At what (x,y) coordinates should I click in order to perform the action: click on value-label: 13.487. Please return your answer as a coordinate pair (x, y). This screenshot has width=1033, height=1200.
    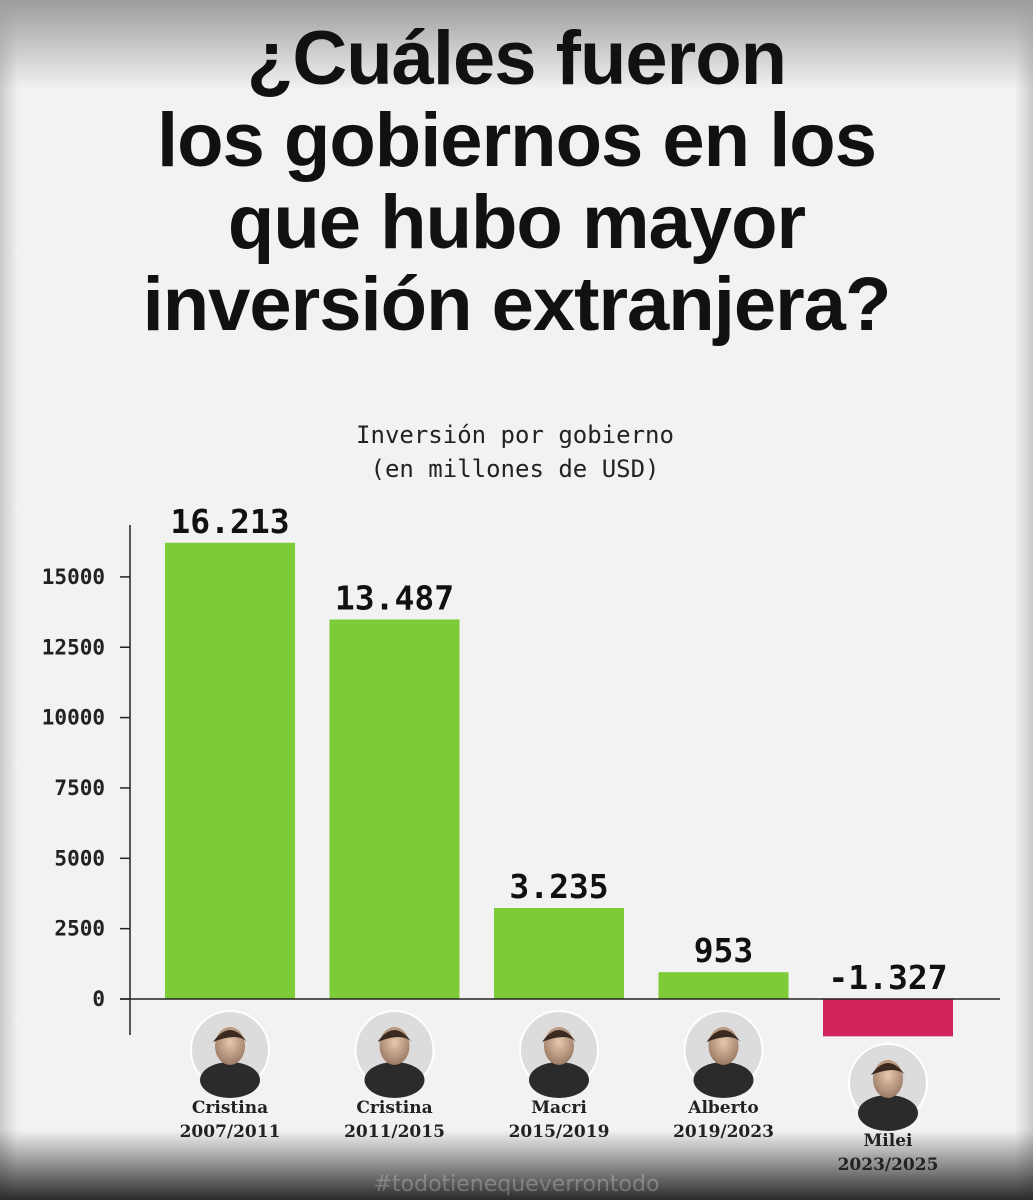
    Looking at the image, I should click on (394, 597).